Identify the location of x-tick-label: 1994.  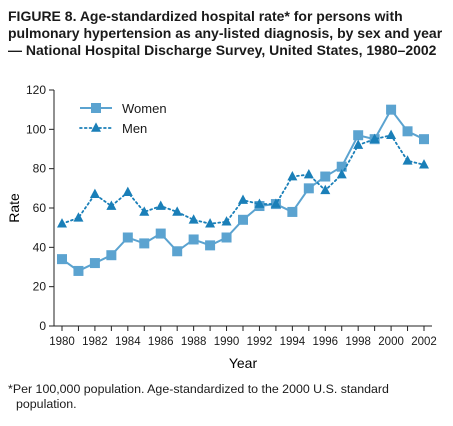
(293, 342).